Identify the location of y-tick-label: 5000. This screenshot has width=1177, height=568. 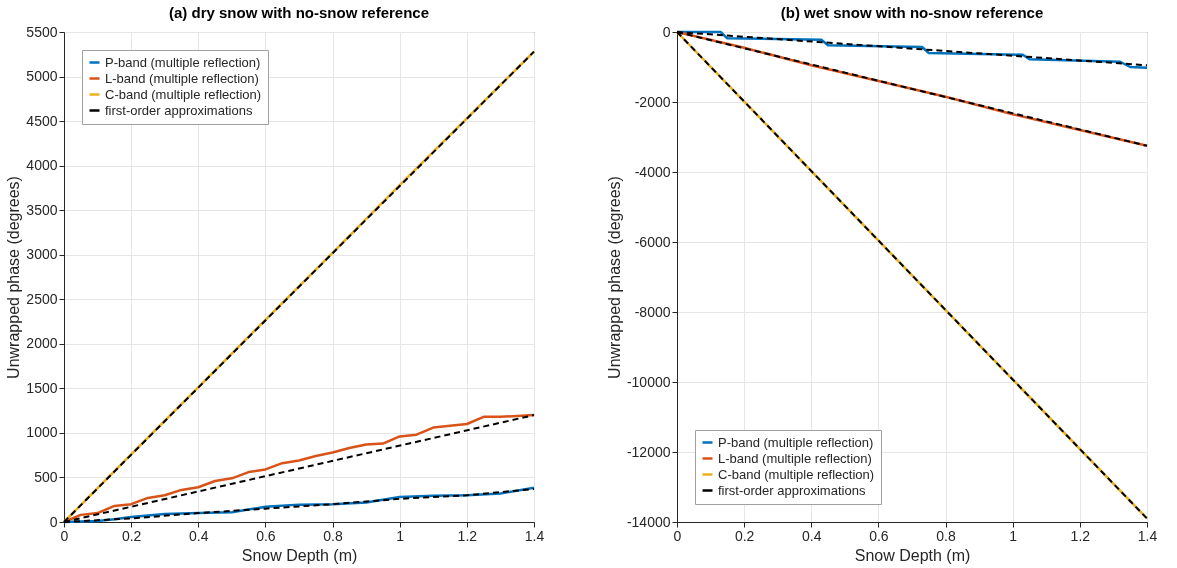
(42, 76).